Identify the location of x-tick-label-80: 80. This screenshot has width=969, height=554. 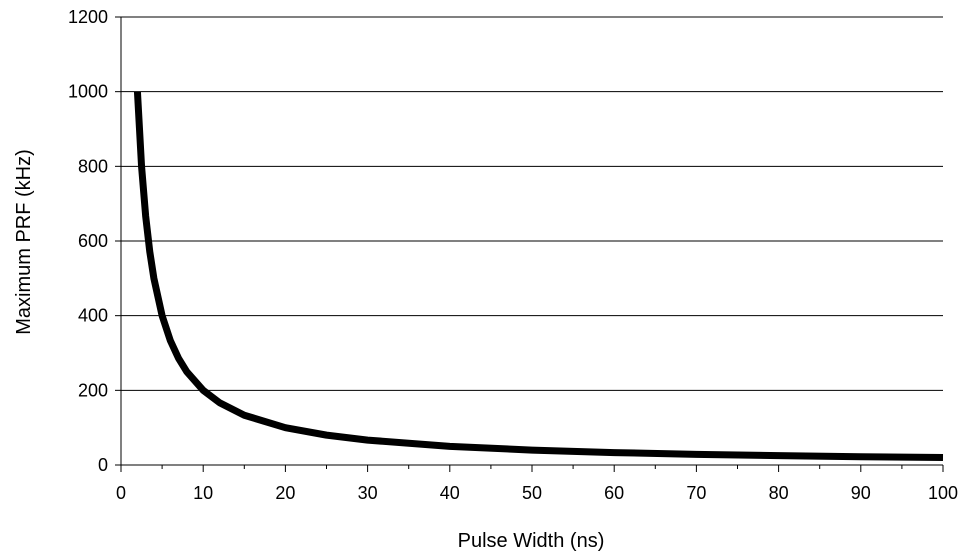
(779, 493).